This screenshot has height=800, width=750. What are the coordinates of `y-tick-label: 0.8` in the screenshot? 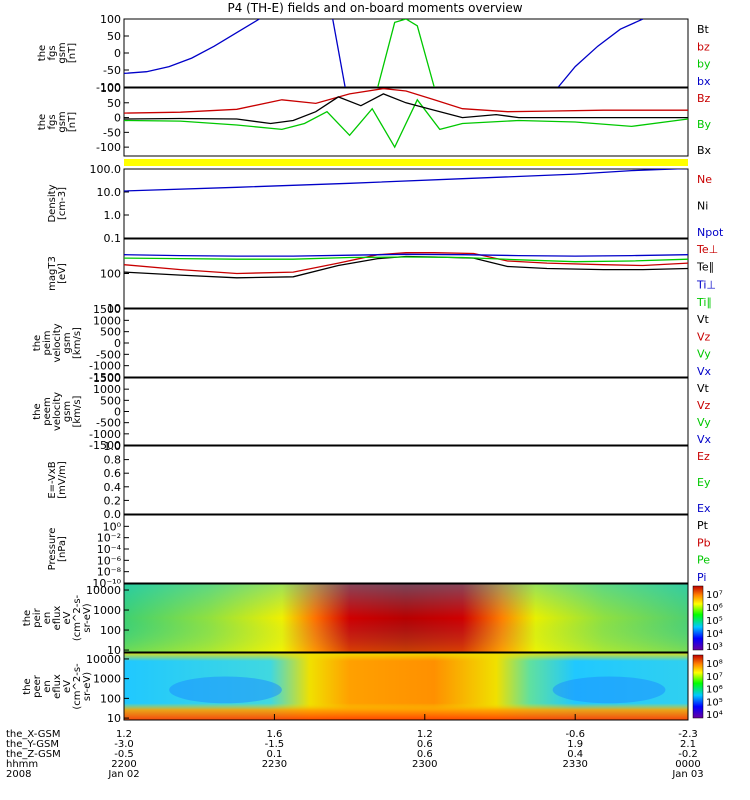 It's located at (113, 460).